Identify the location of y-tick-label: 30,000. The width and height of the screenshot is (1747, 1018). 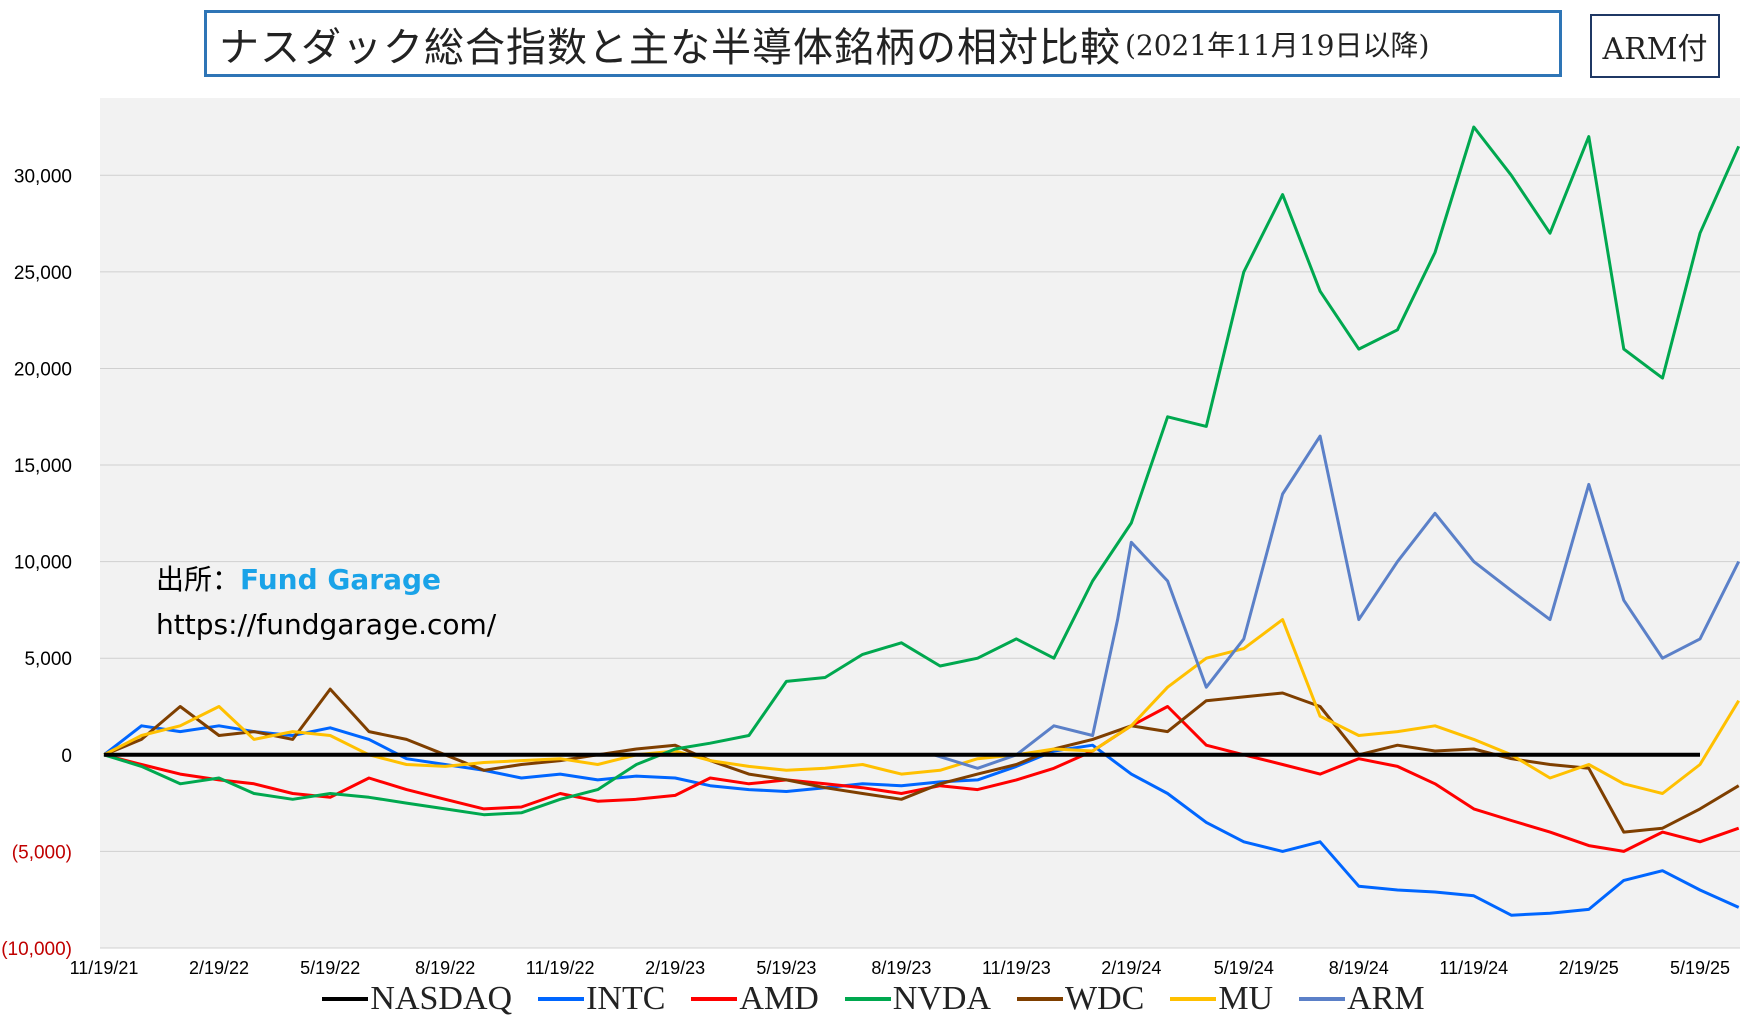
(43, 176).